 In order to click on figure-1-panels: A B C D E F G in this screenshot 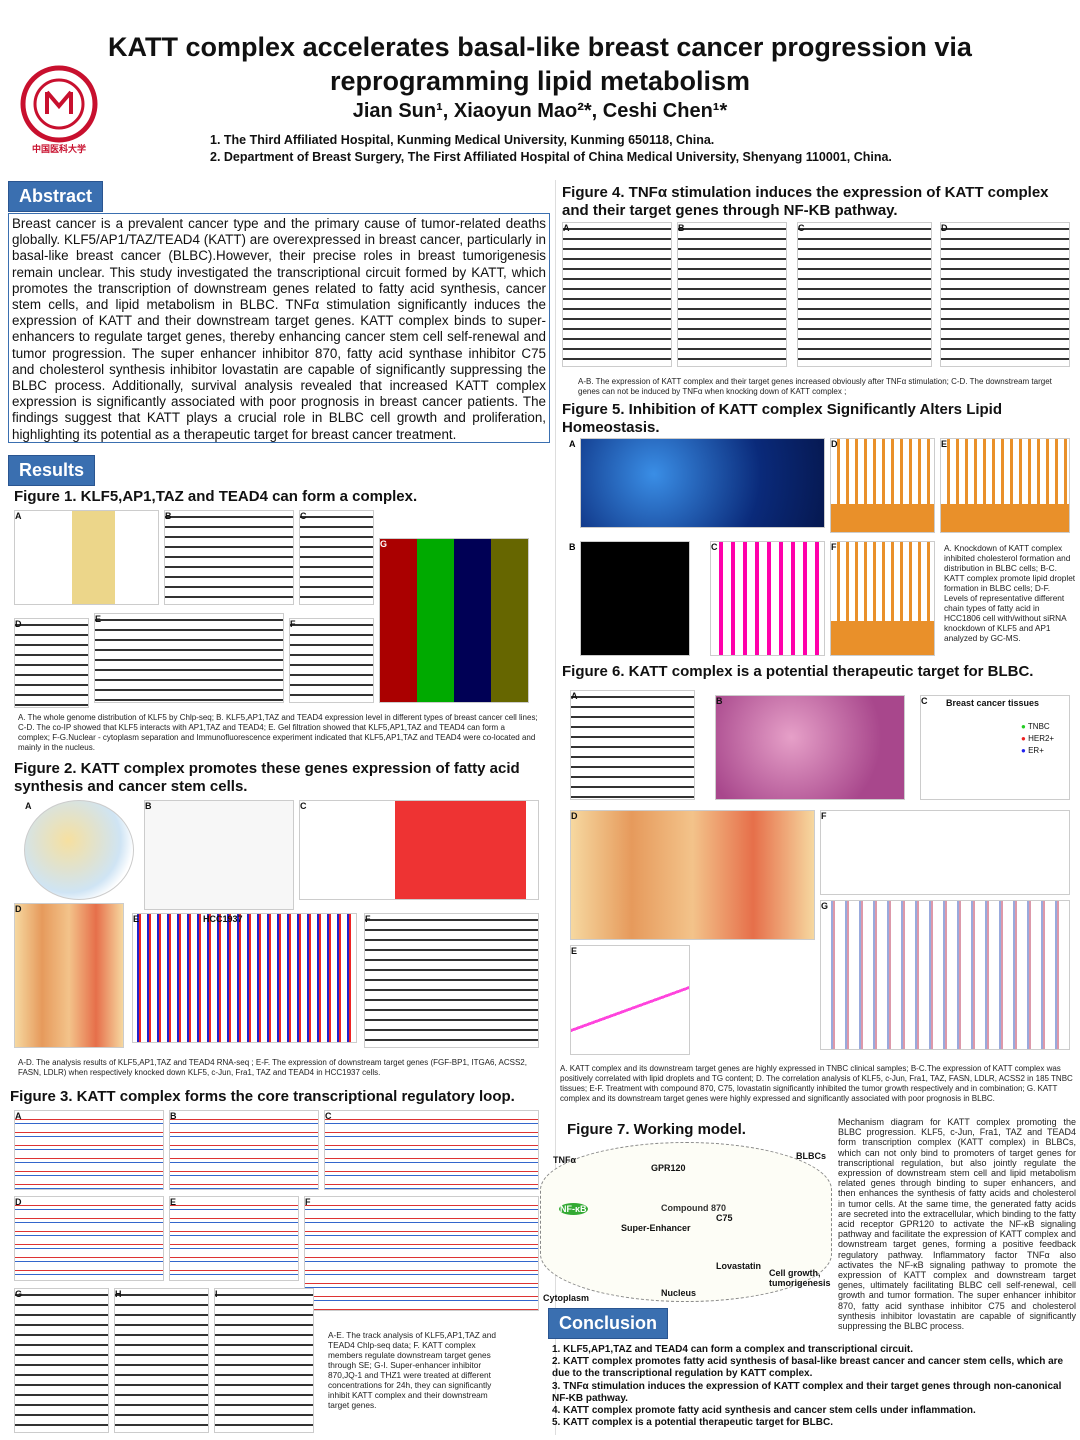, I will do `click(279, 608)`.